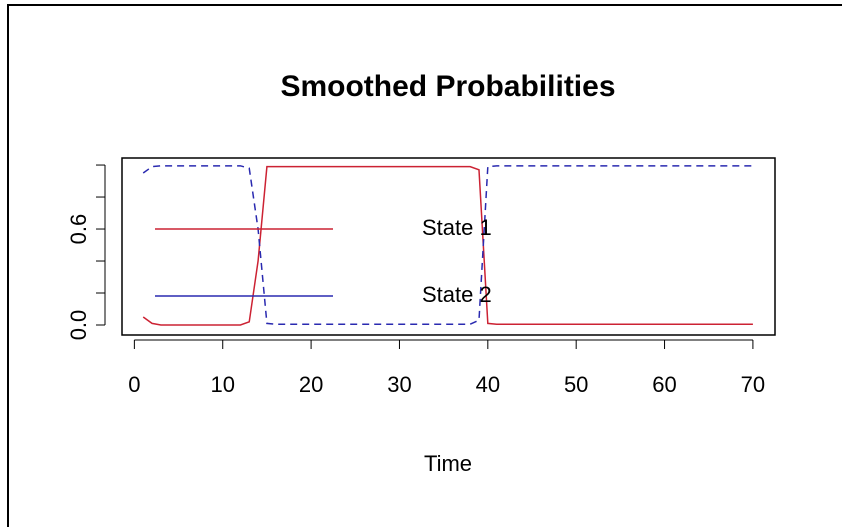  I want to click on x-tick-label: 30, so click(399, 384).